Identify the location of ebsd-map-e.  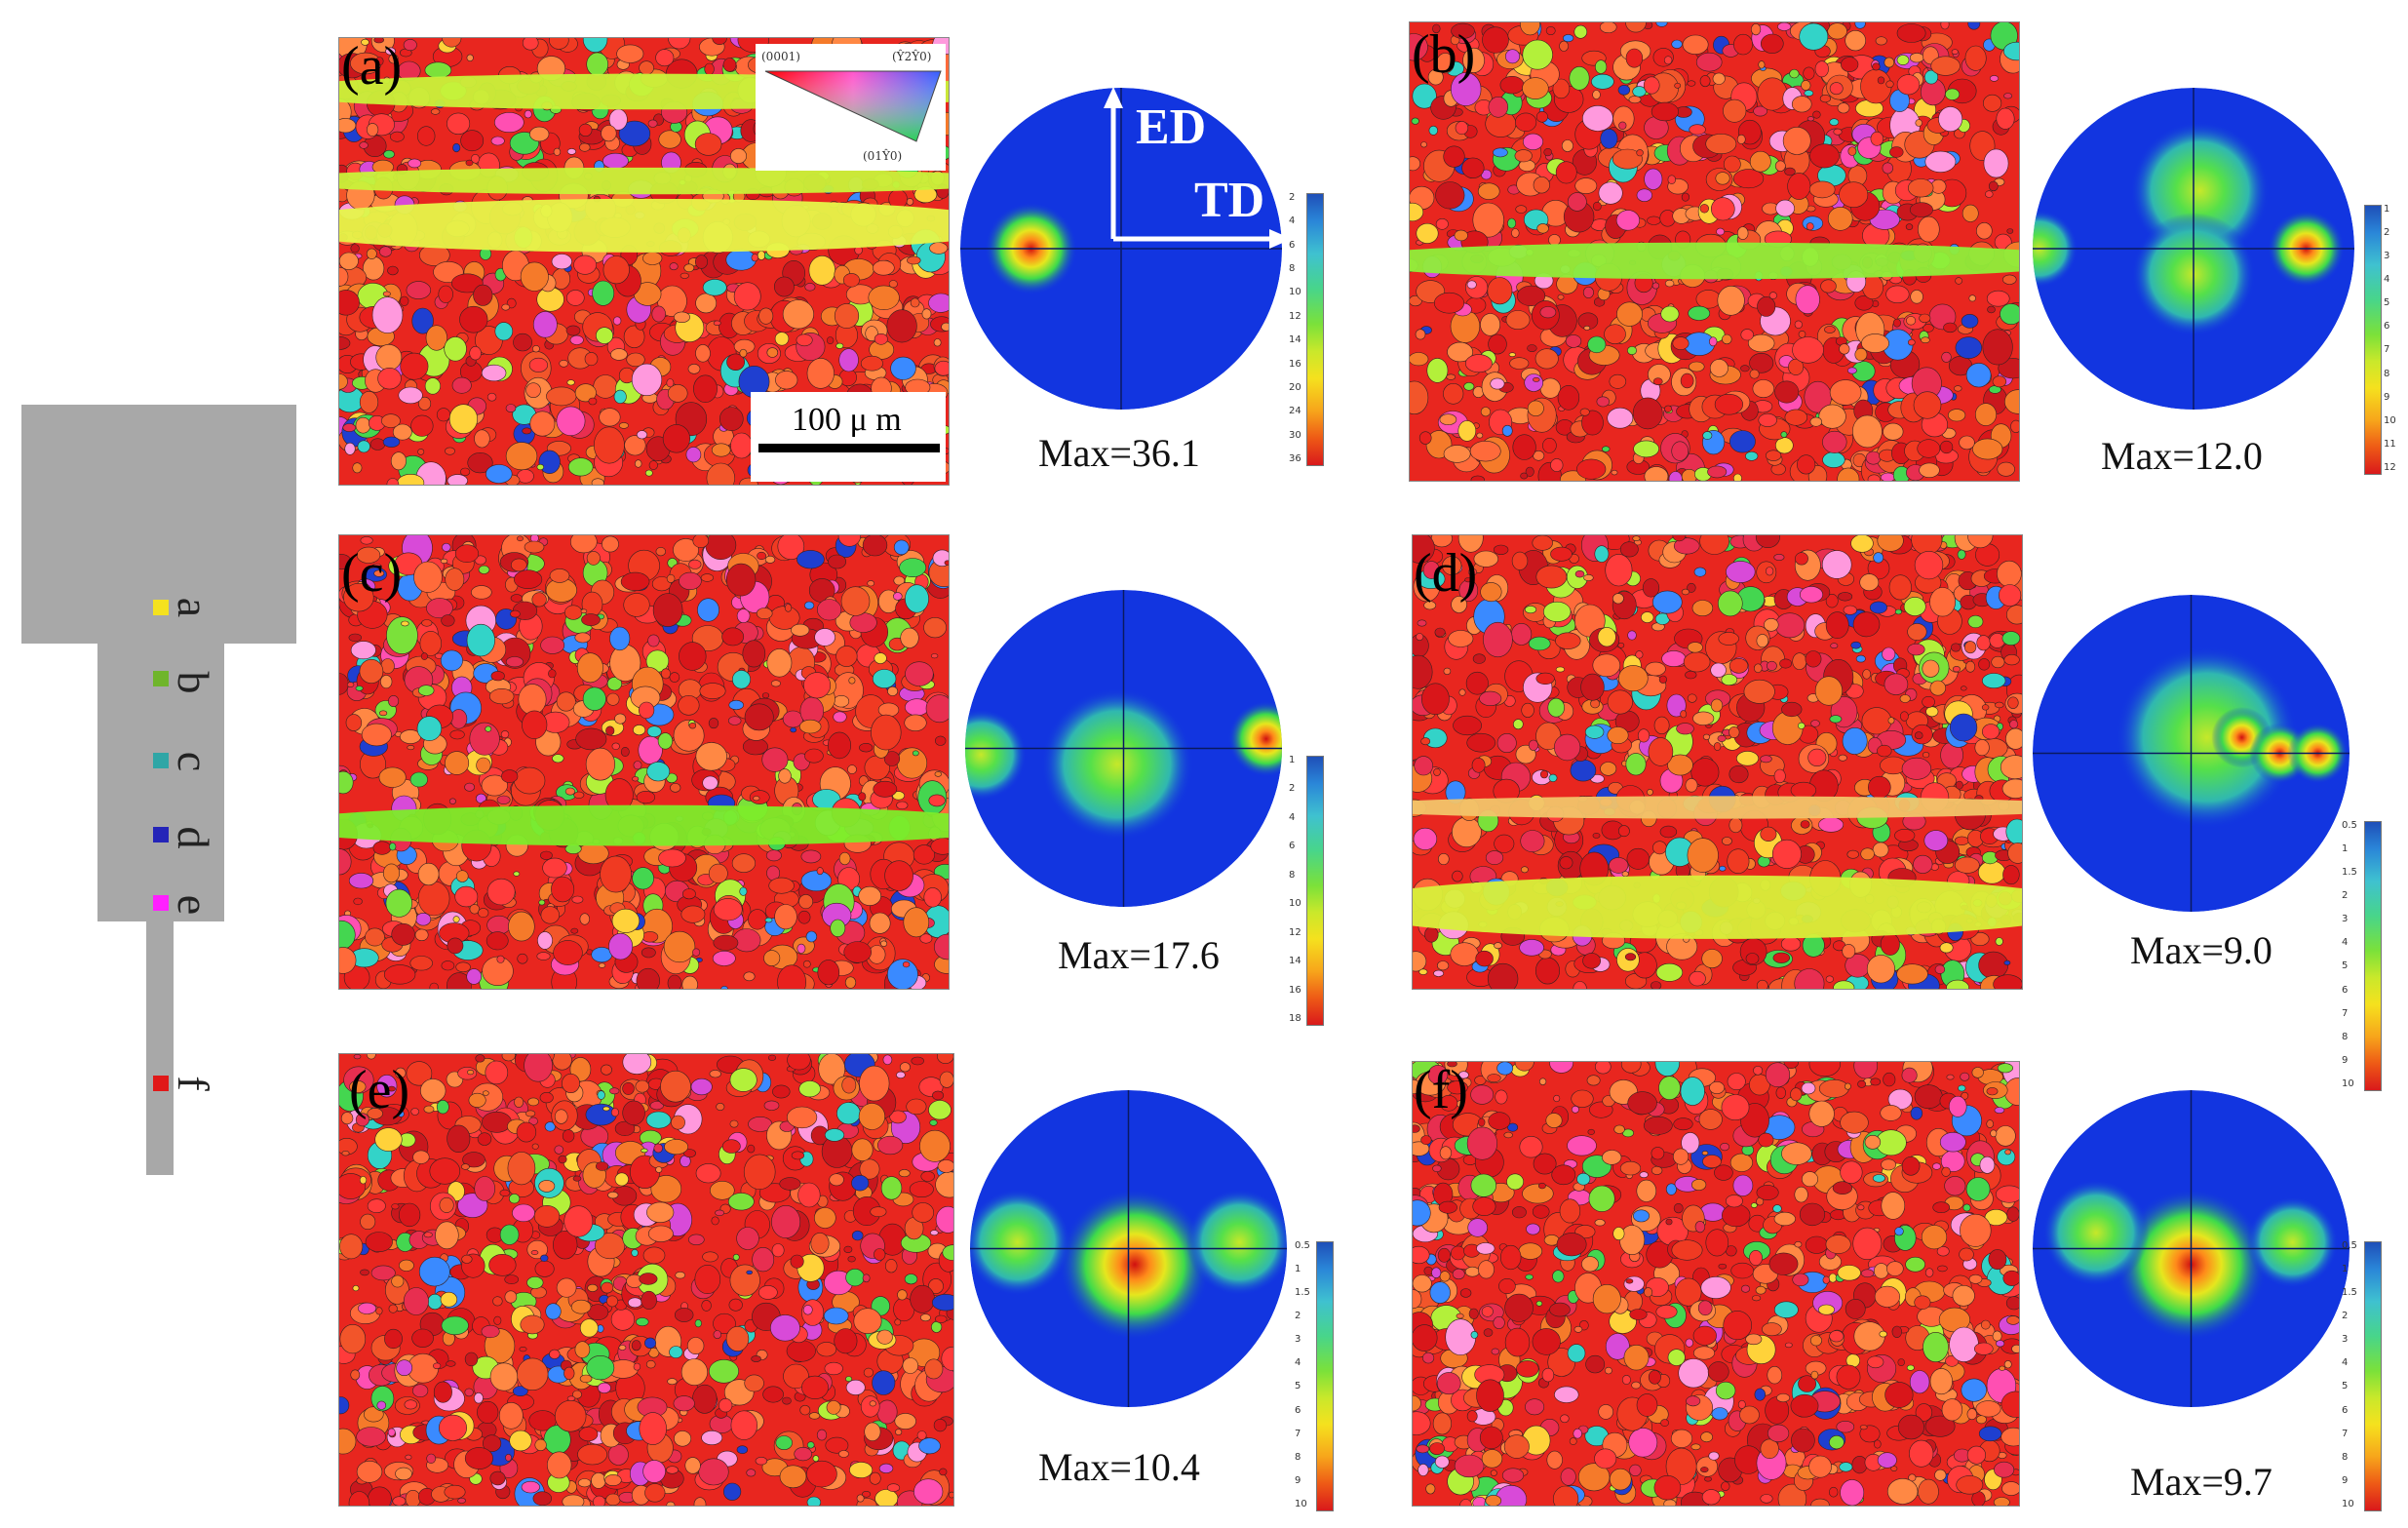
(646, 1280).